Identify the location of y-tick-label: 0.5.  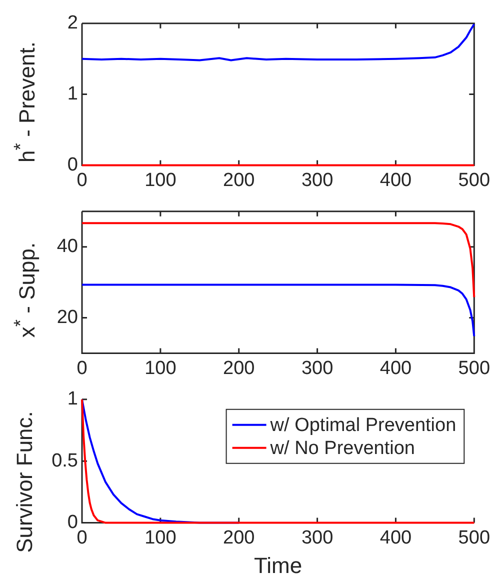
(65, 461).